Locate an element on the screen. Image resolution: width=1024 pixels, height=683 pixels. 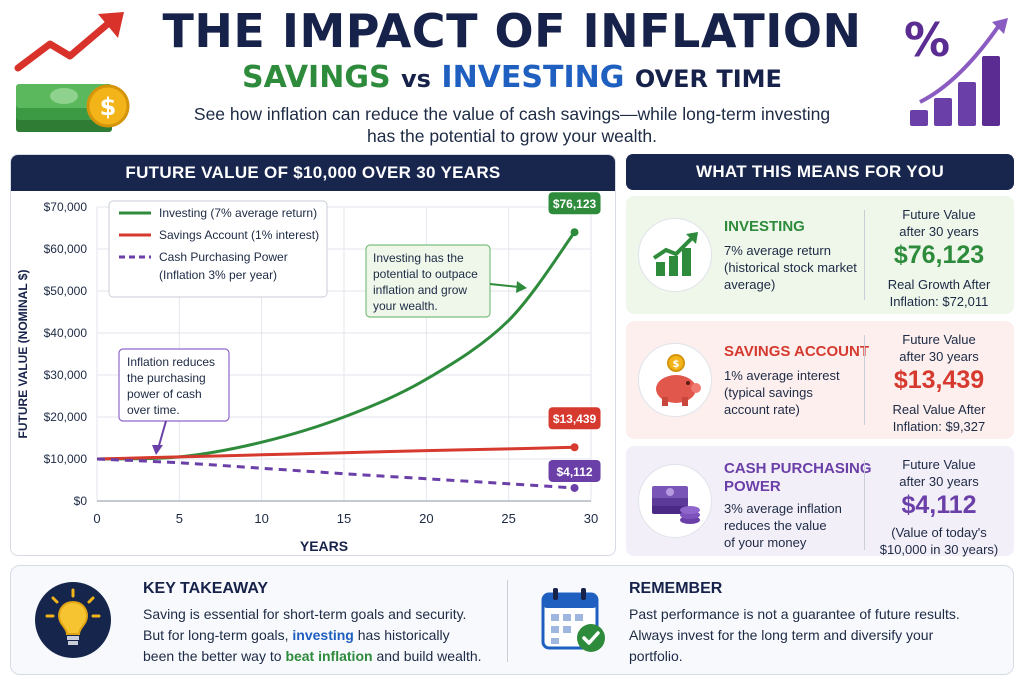
subtitle-over-time: OVER TIME is located at coordinates (708, 79).